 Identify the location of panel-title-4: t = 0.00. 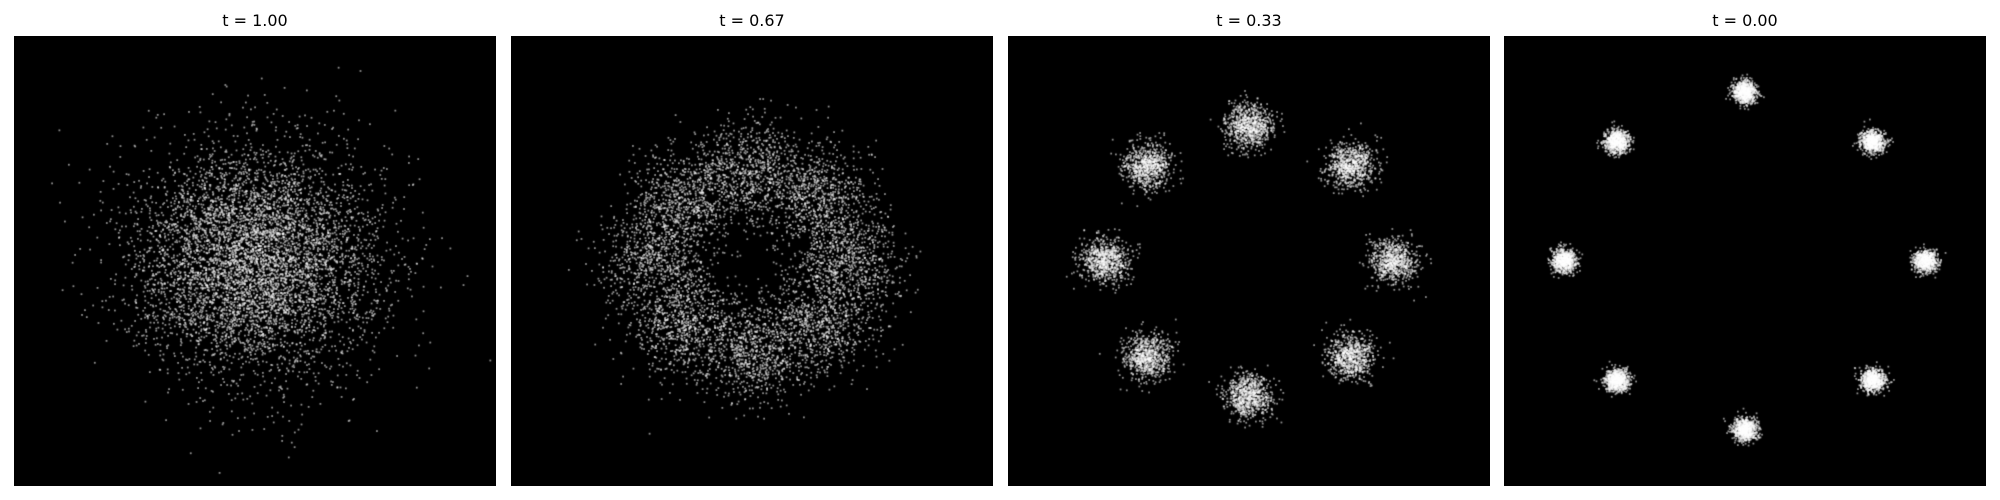
(1745, 20).